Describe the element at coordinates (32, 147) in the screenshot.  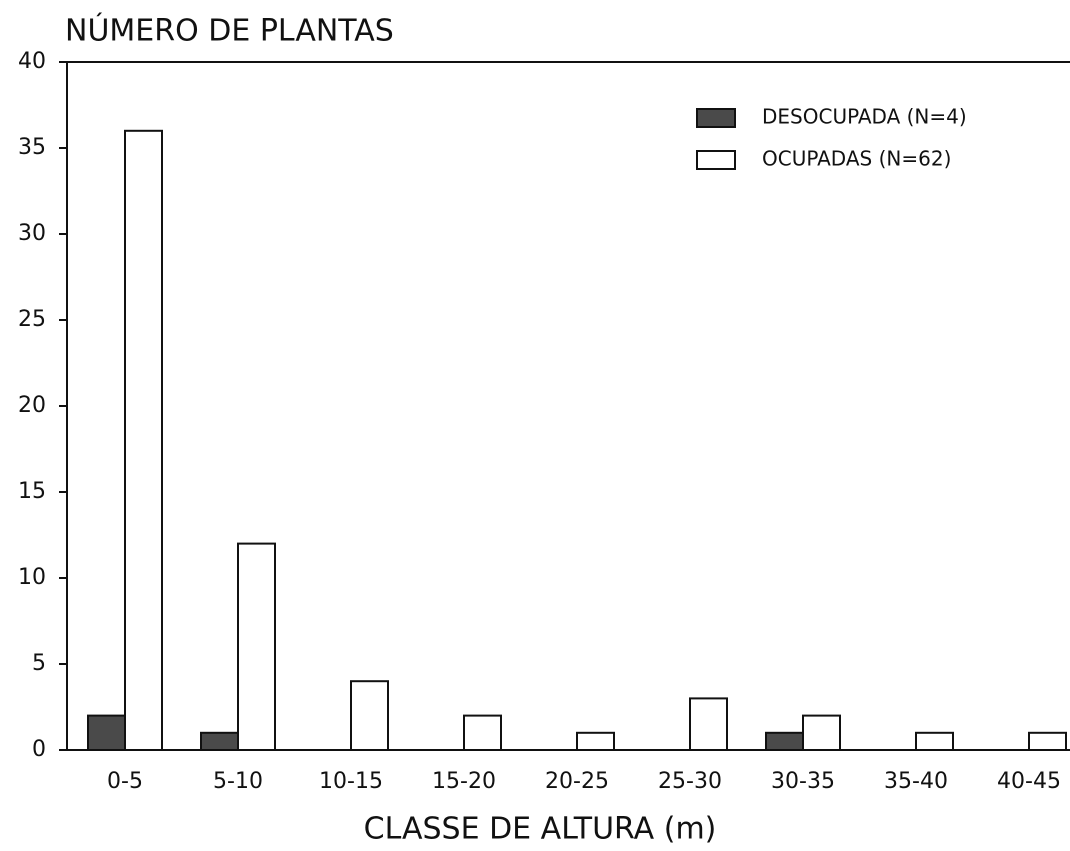
I see `y-tick-label: 35` at that location.